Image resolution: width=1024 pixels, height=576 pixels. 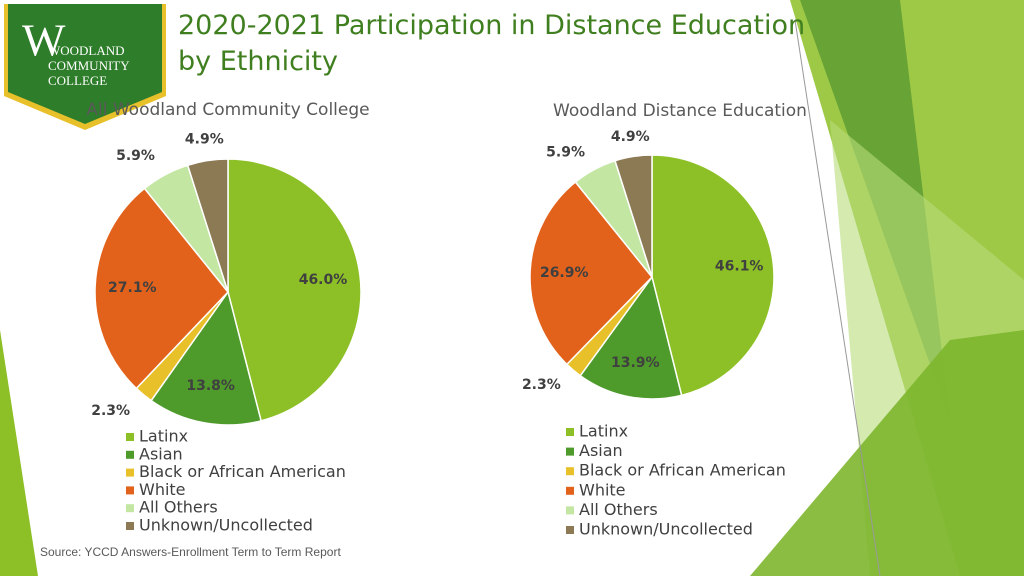 What do you see at coordinates (132, 288) in the screenshot?
I see `data-label: 27.1%` at bounding box center [132, 288].